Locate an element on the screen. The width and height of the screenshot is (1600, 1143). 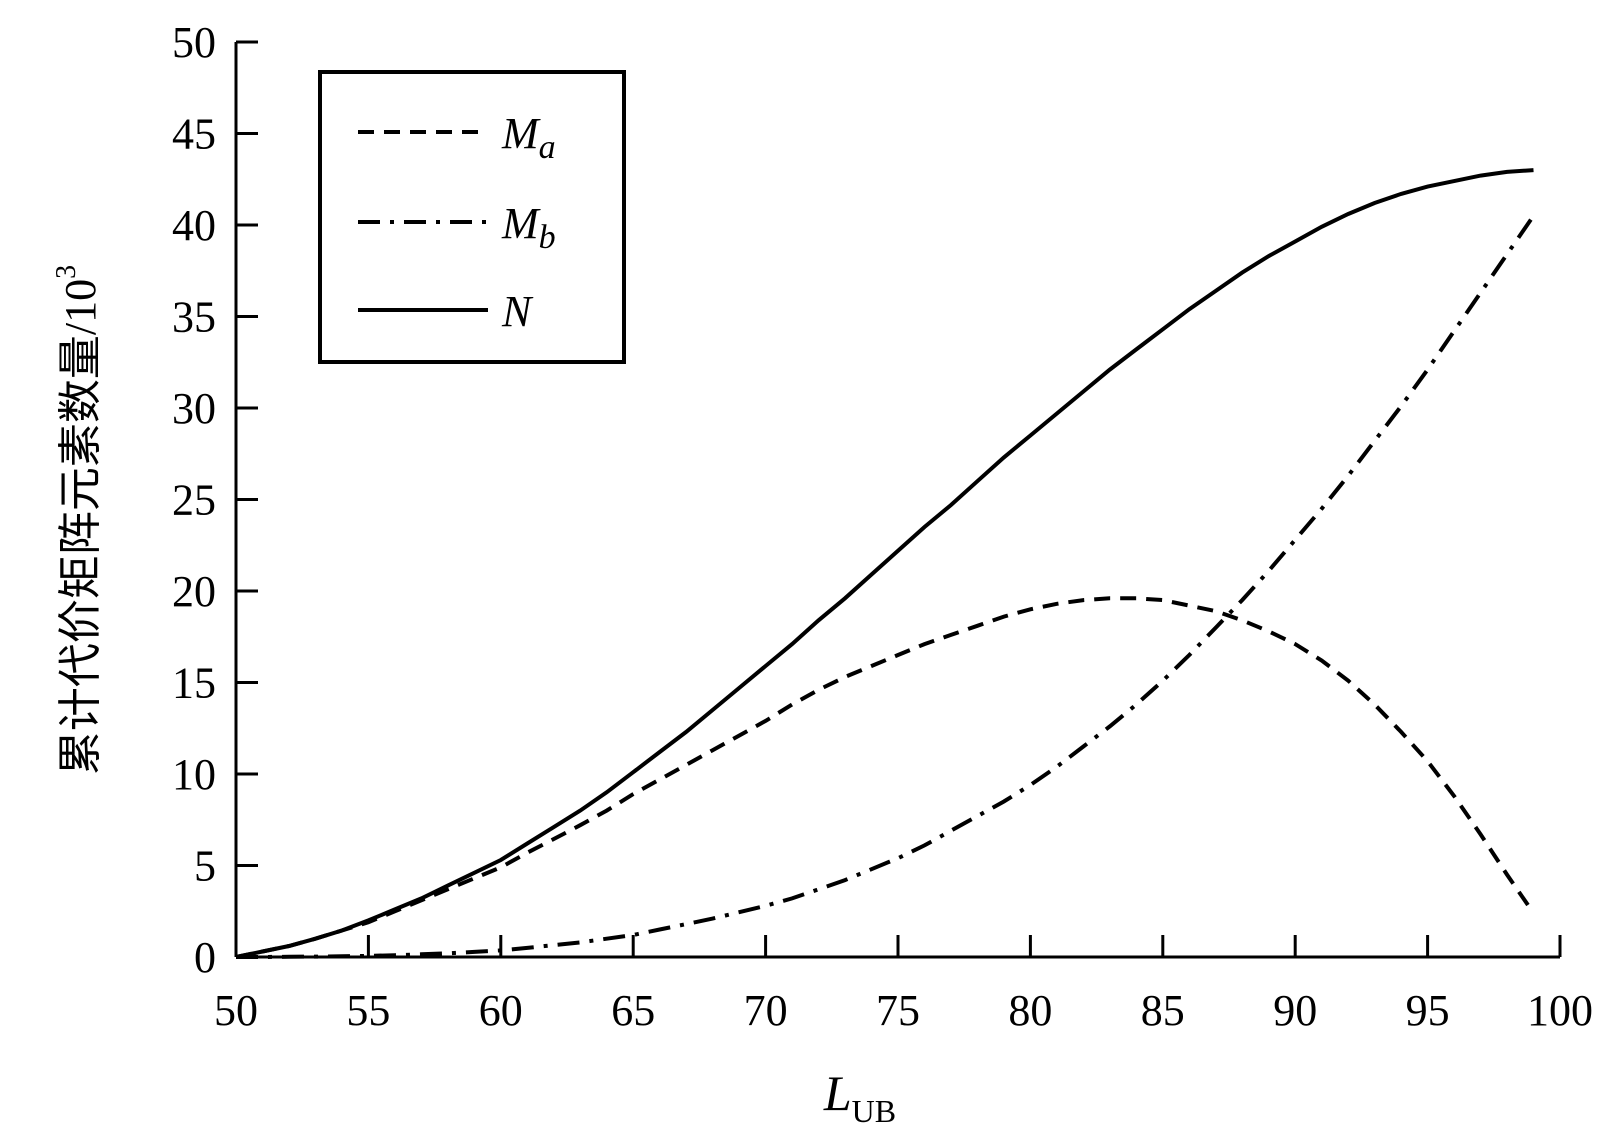
x-tick-label: 70 is located at coordinates (766, 1010).